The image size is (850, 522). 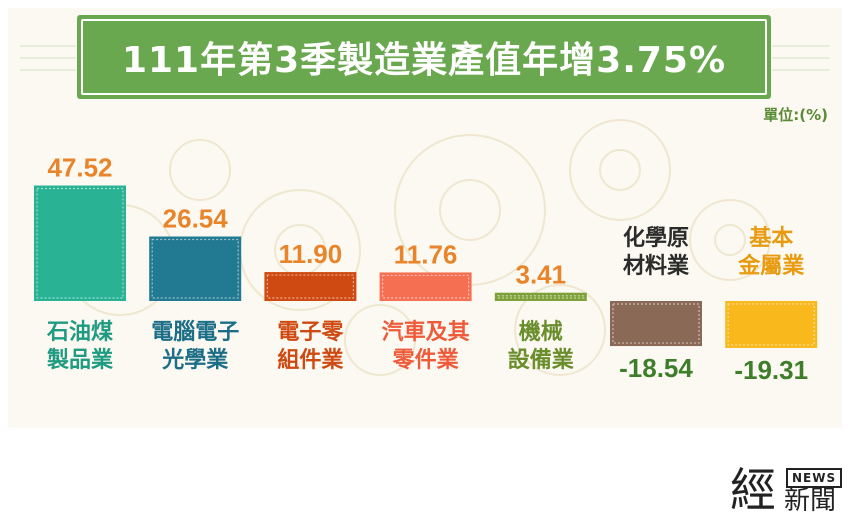 I want to click on category-label: 組件業, so click(x=310, y=359).